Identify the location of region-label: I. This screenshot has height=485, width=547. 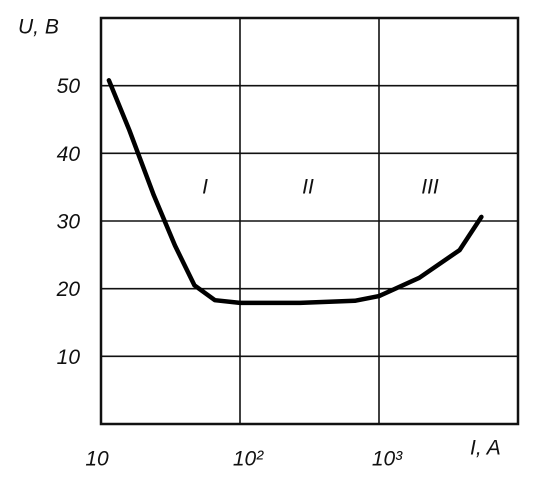
(205, 187).